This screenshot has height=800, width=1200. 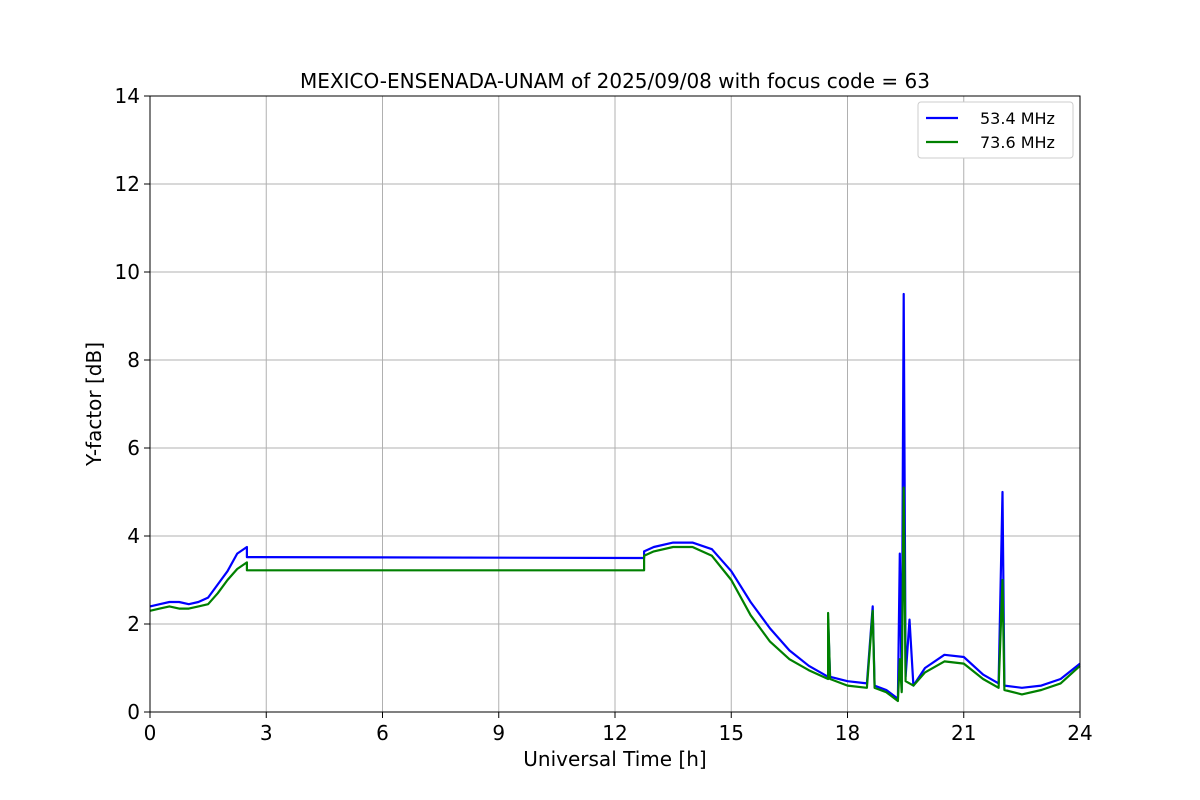 I want to click on legend: 53.4 MHz 73.6 MHz, so click(x=995, y=130).